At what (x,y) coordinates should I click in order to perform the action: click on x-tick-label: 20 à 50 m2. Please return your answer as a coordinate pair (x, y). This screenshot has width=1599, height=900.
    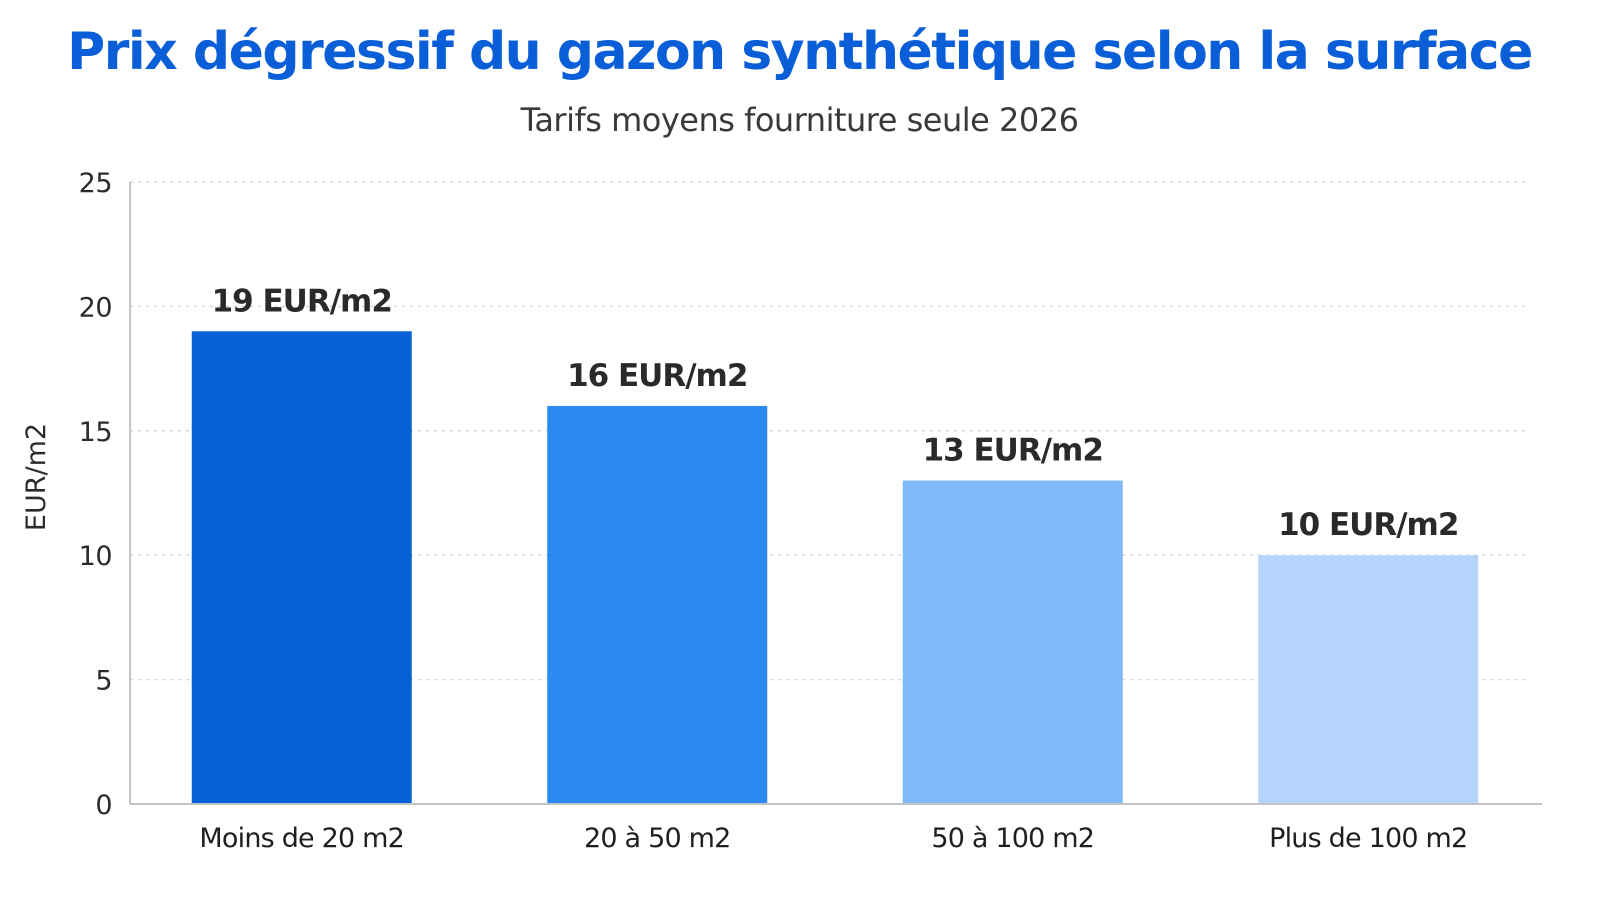
    Looking at the image, I should click on (657, 838).